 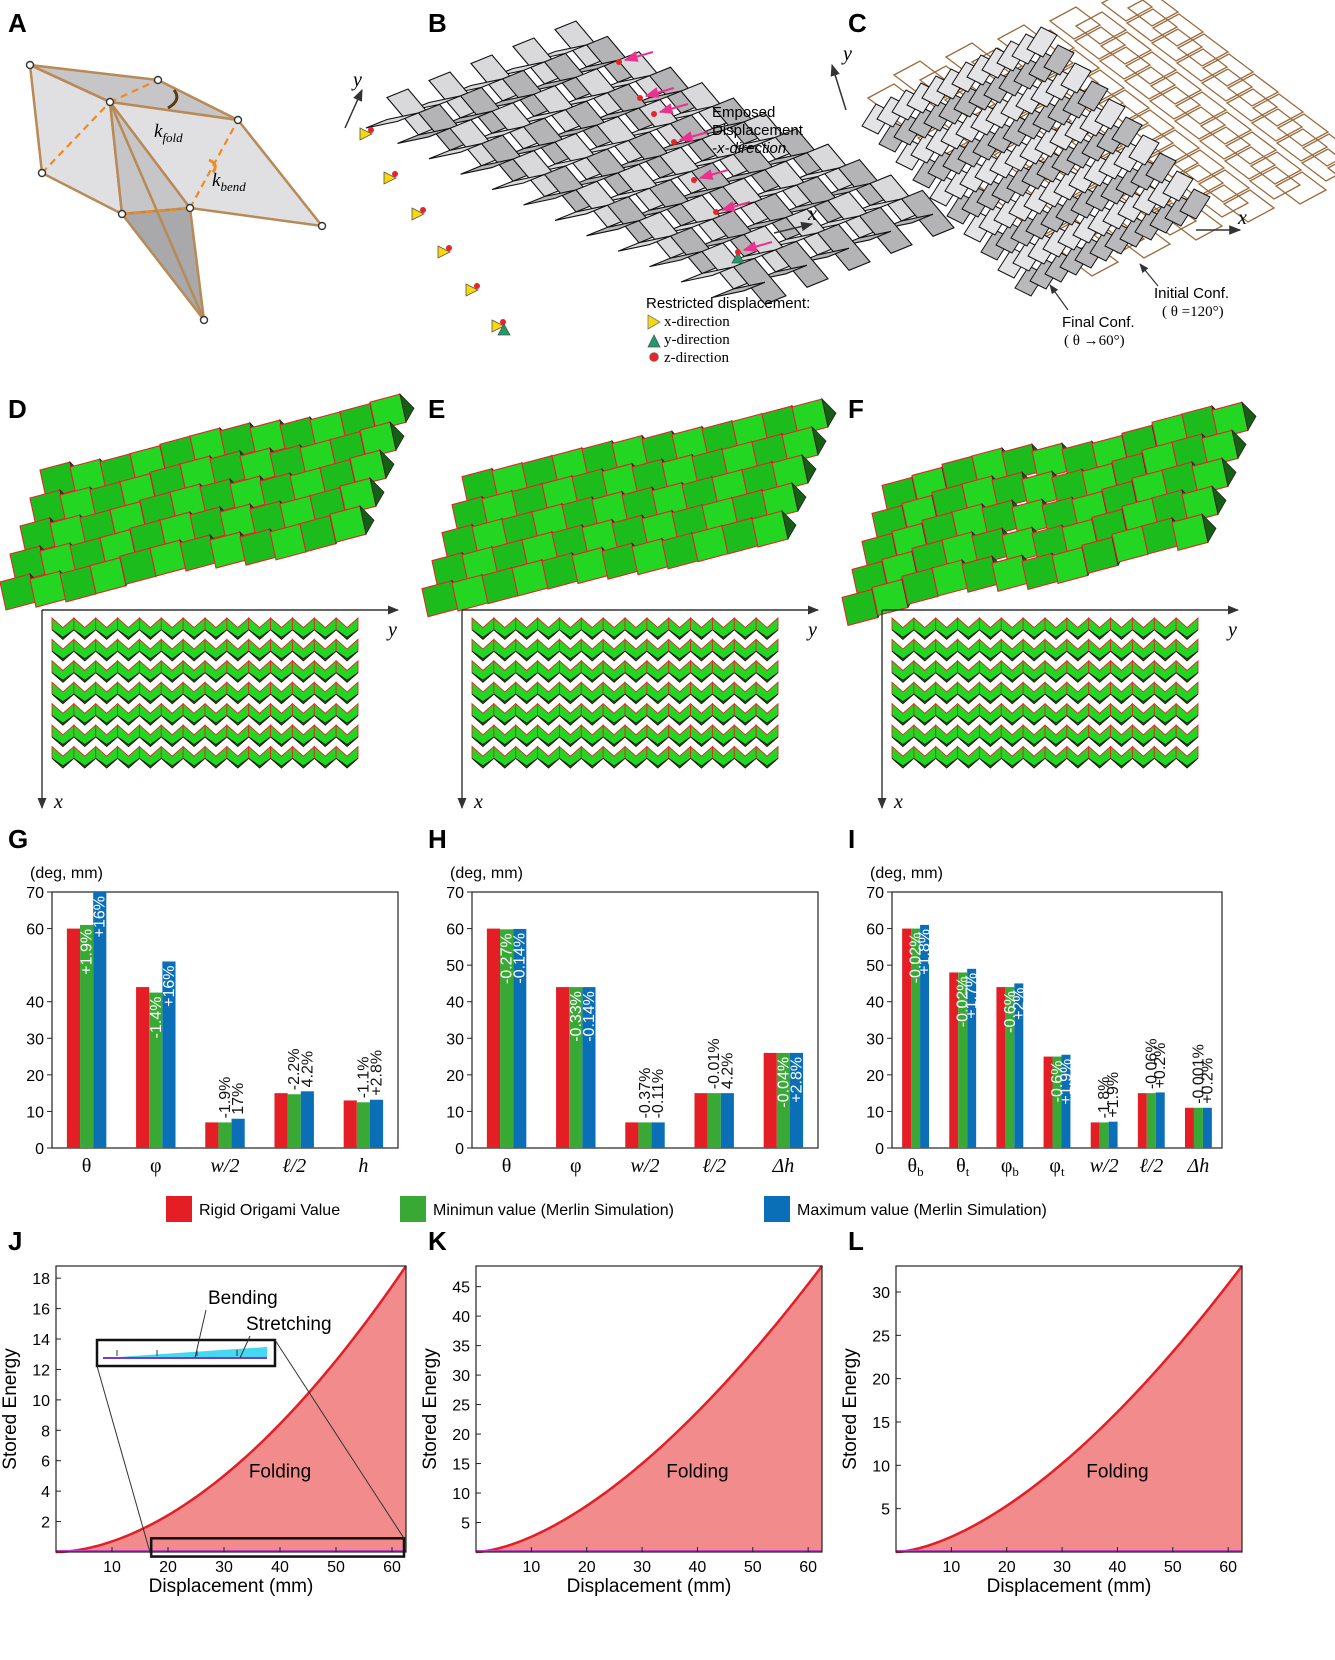 What do you see at coordinates (846, 54) in the screenshot?
I see `panel-c-axis-y: y` at bounding box center [846, 54].